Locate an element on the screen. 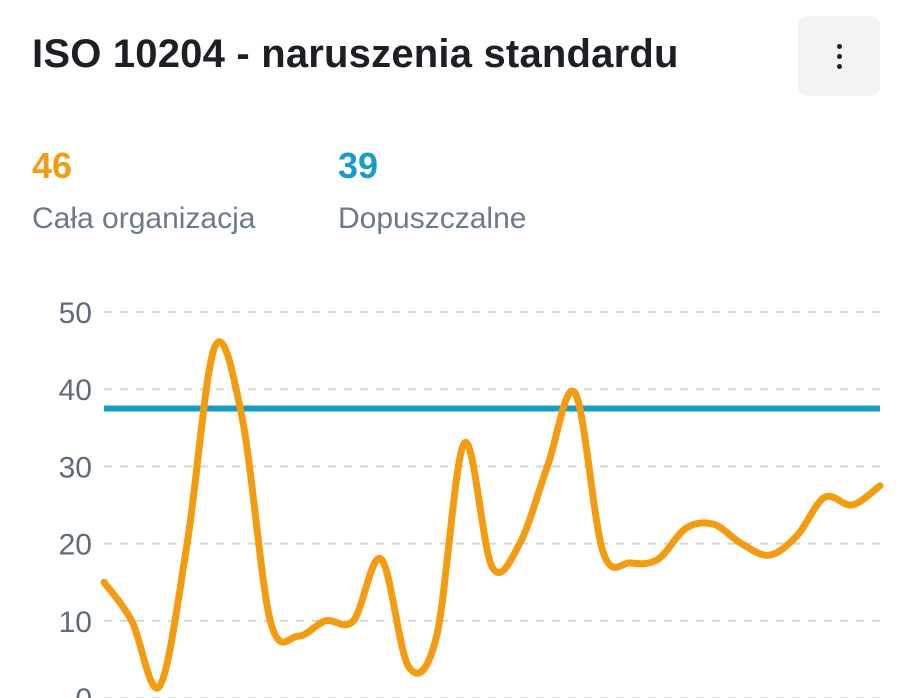 This screenshot has width=912, height=698. y-tick-label: 20 is located at coordinates (75, 545).